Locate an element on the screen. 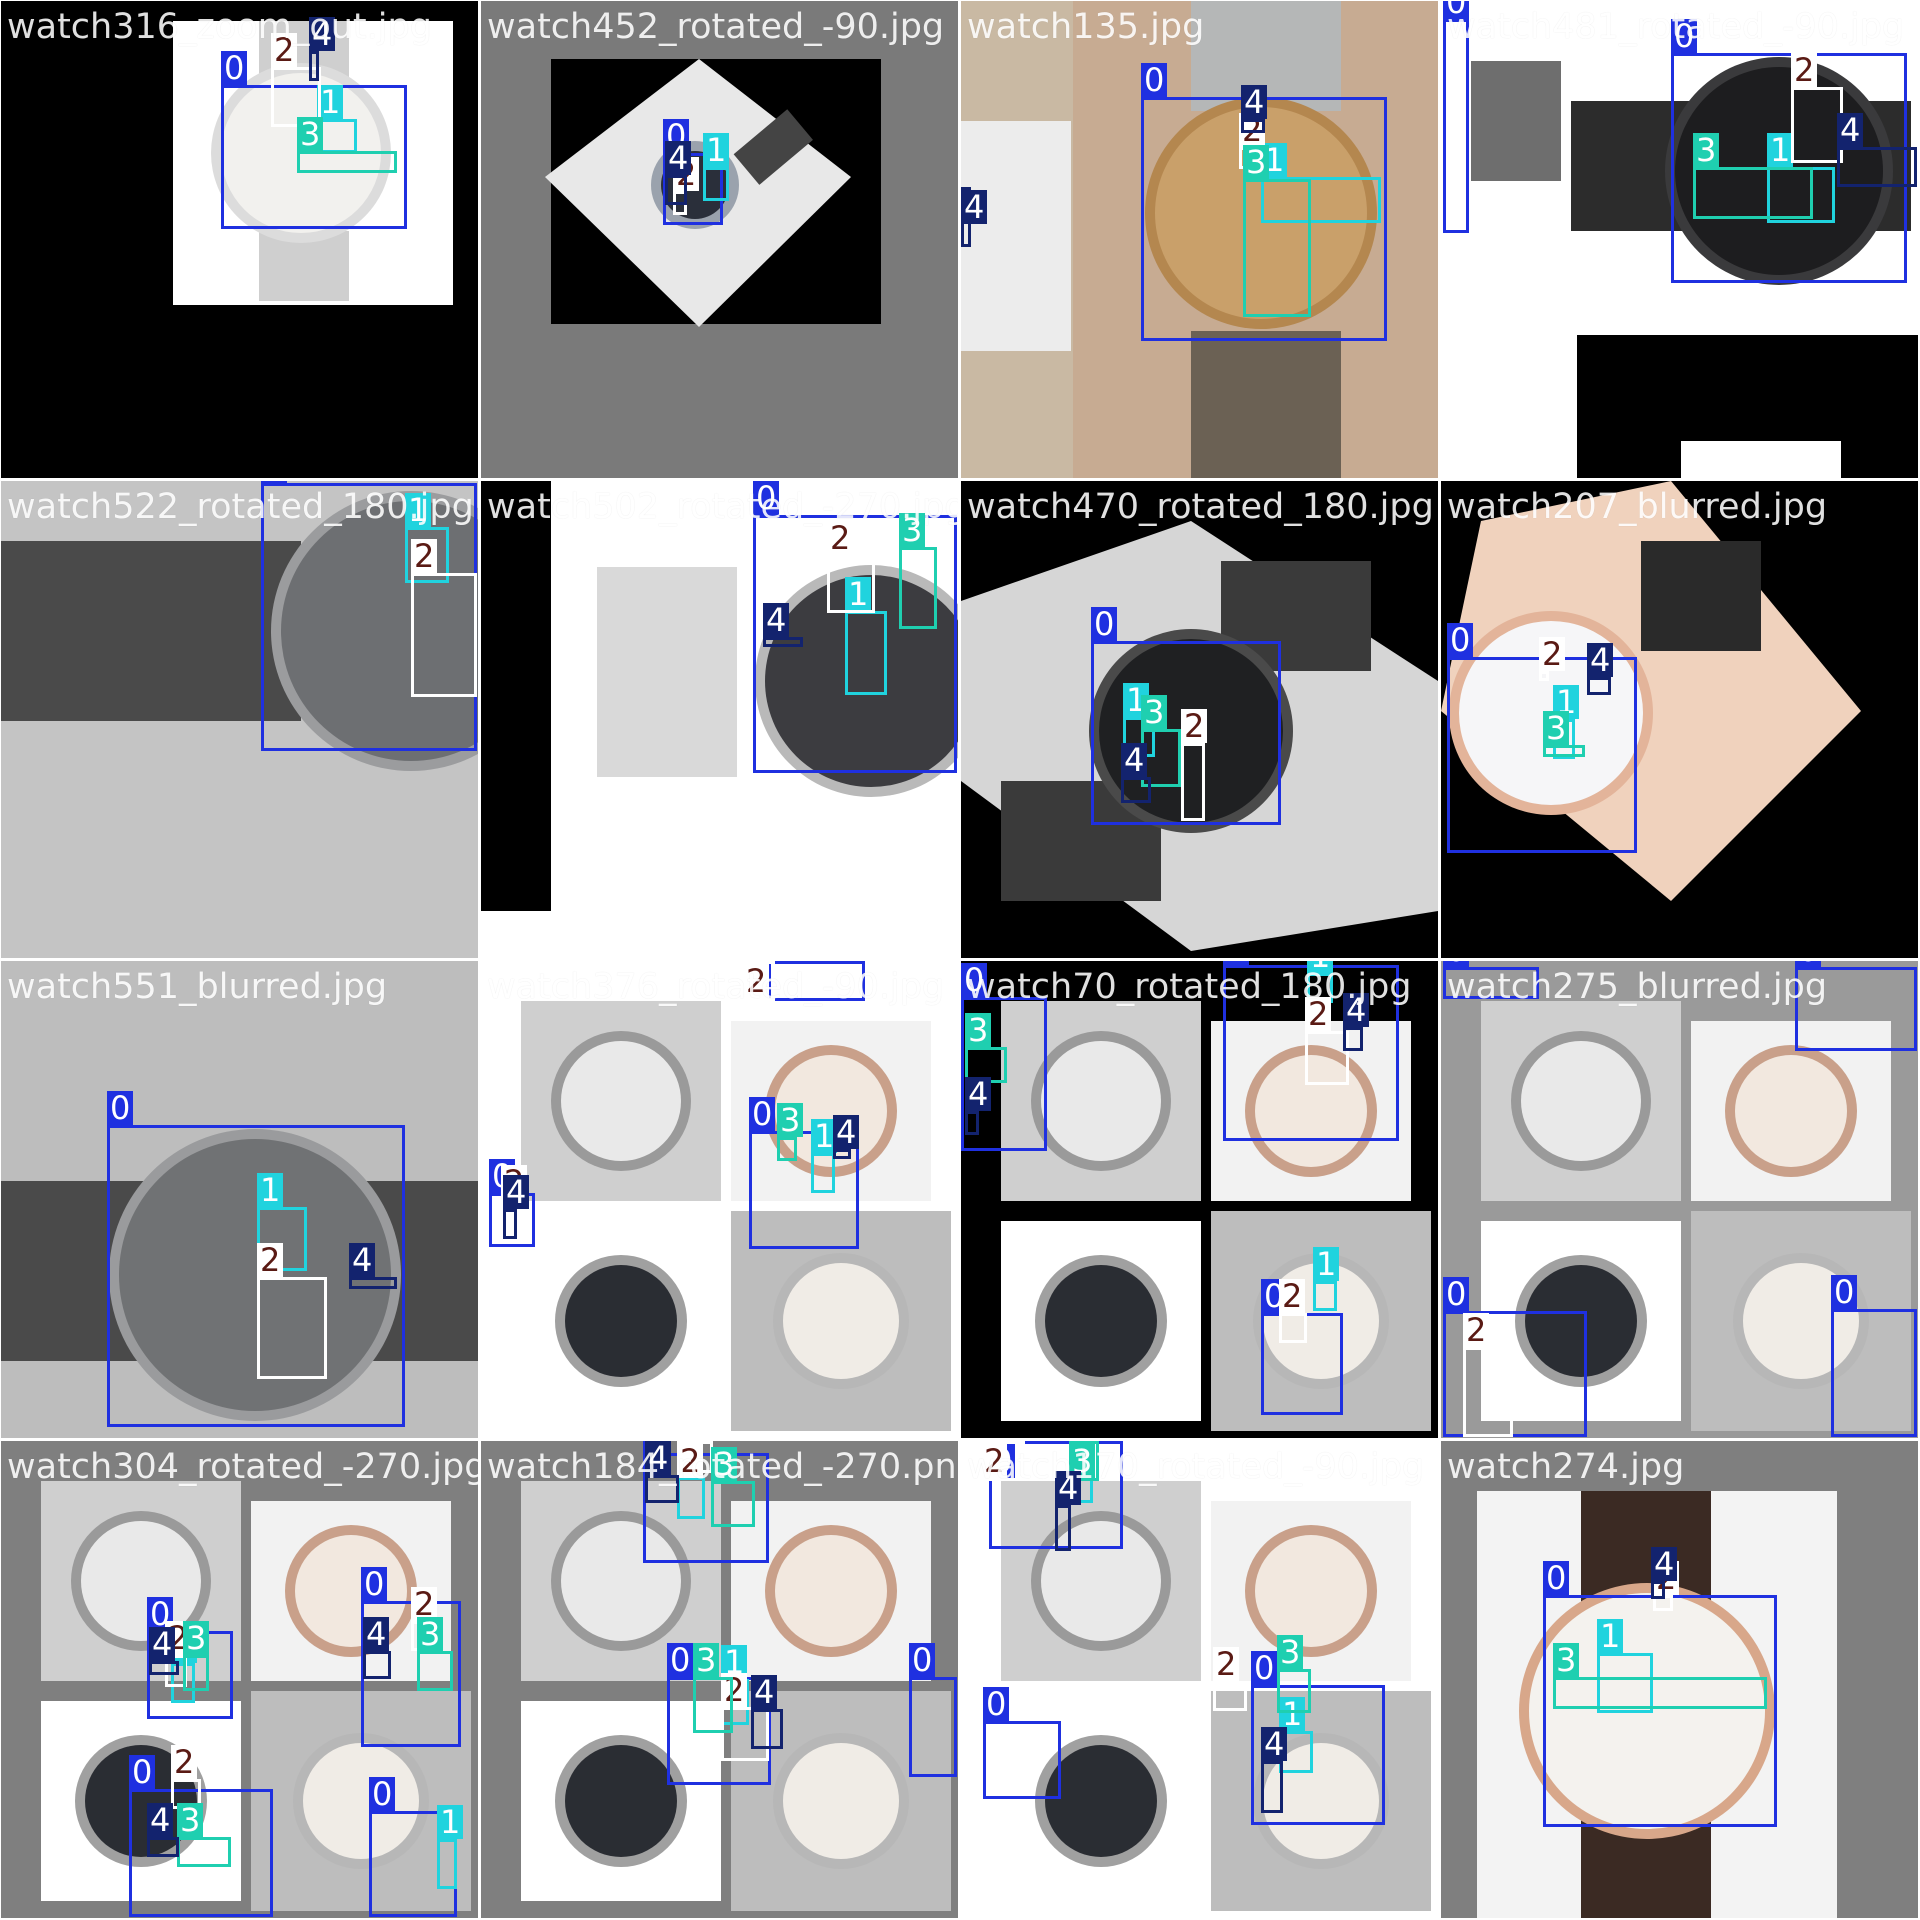 This screenshot has width=1920, height=1920. file-name-label: watch481_rotated_-90.jpg is located at coordinates (1676, 27).